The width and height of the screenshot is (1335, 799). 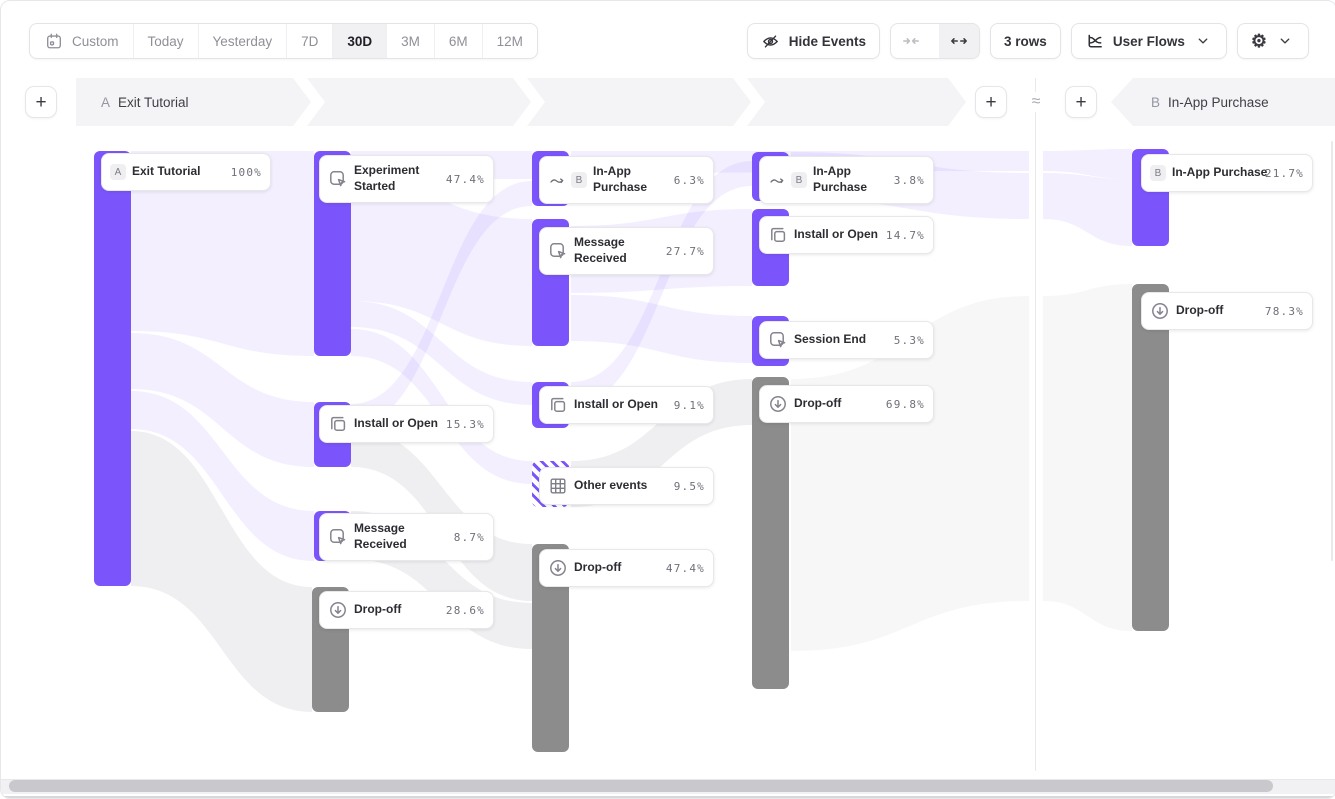 What do you see at coordinates (310, 41) in the screenshot?
I see `date-range-7d: 7D` at bounding box center [310, 41].